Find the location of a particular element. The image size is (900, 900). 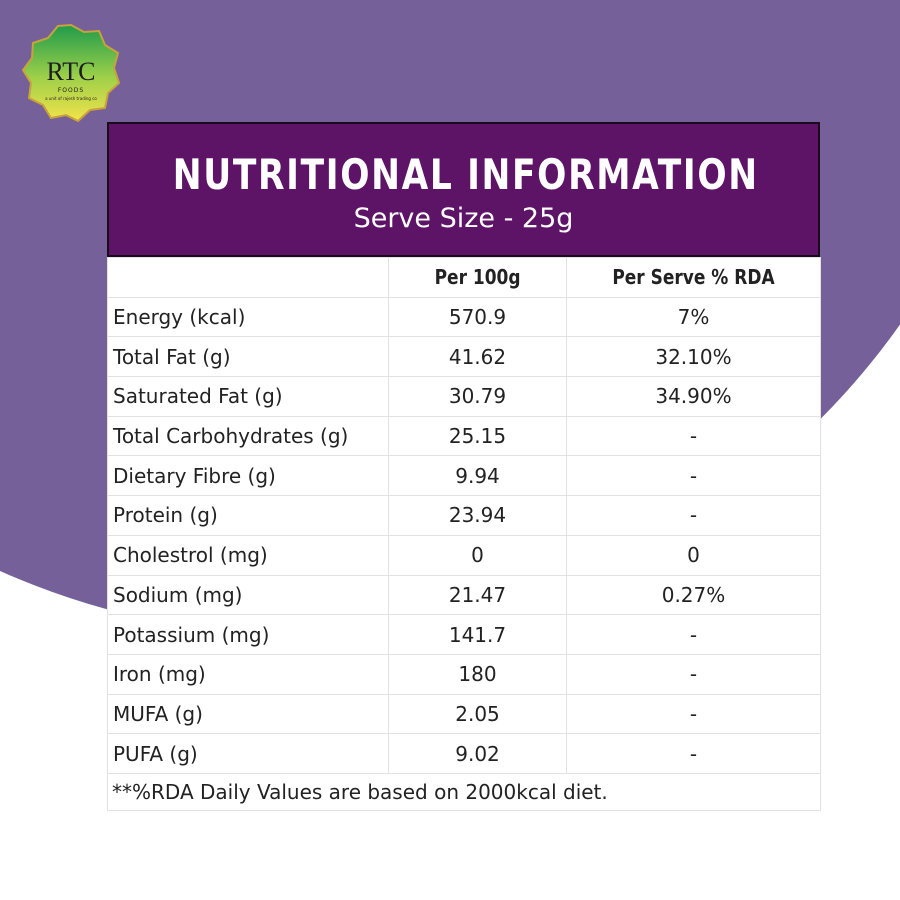

table-row: Sodium (mg) 21.47 0.27% is located at coordinates (464, 595).